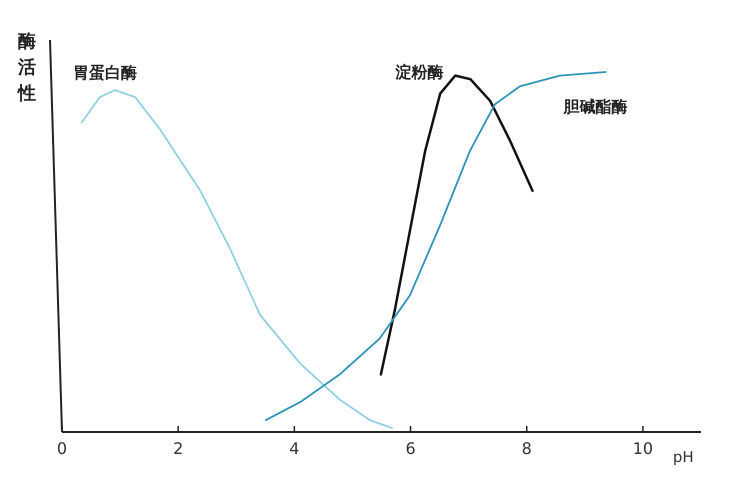 The image size is (732, 478). Describe the element at coordinates (410, 448) in the screenshot. I see `x-tick-label: 6` at that location.